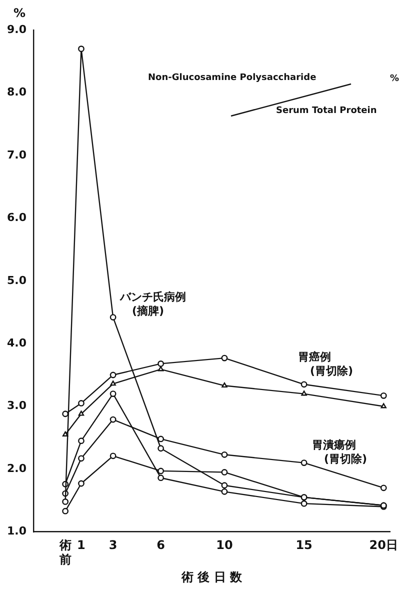 This screenshot has height=597, width=404. Describe the element at coordinates (326, 364) in the screenshot. I see `annotation: 胃癌例 (胃切除)` at that location.